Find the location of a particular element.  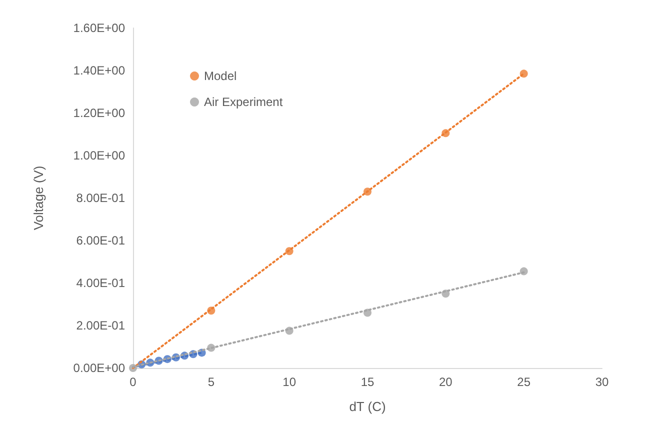

y-tick-label: 8.00E-01 is located at coordinates (101, 198).